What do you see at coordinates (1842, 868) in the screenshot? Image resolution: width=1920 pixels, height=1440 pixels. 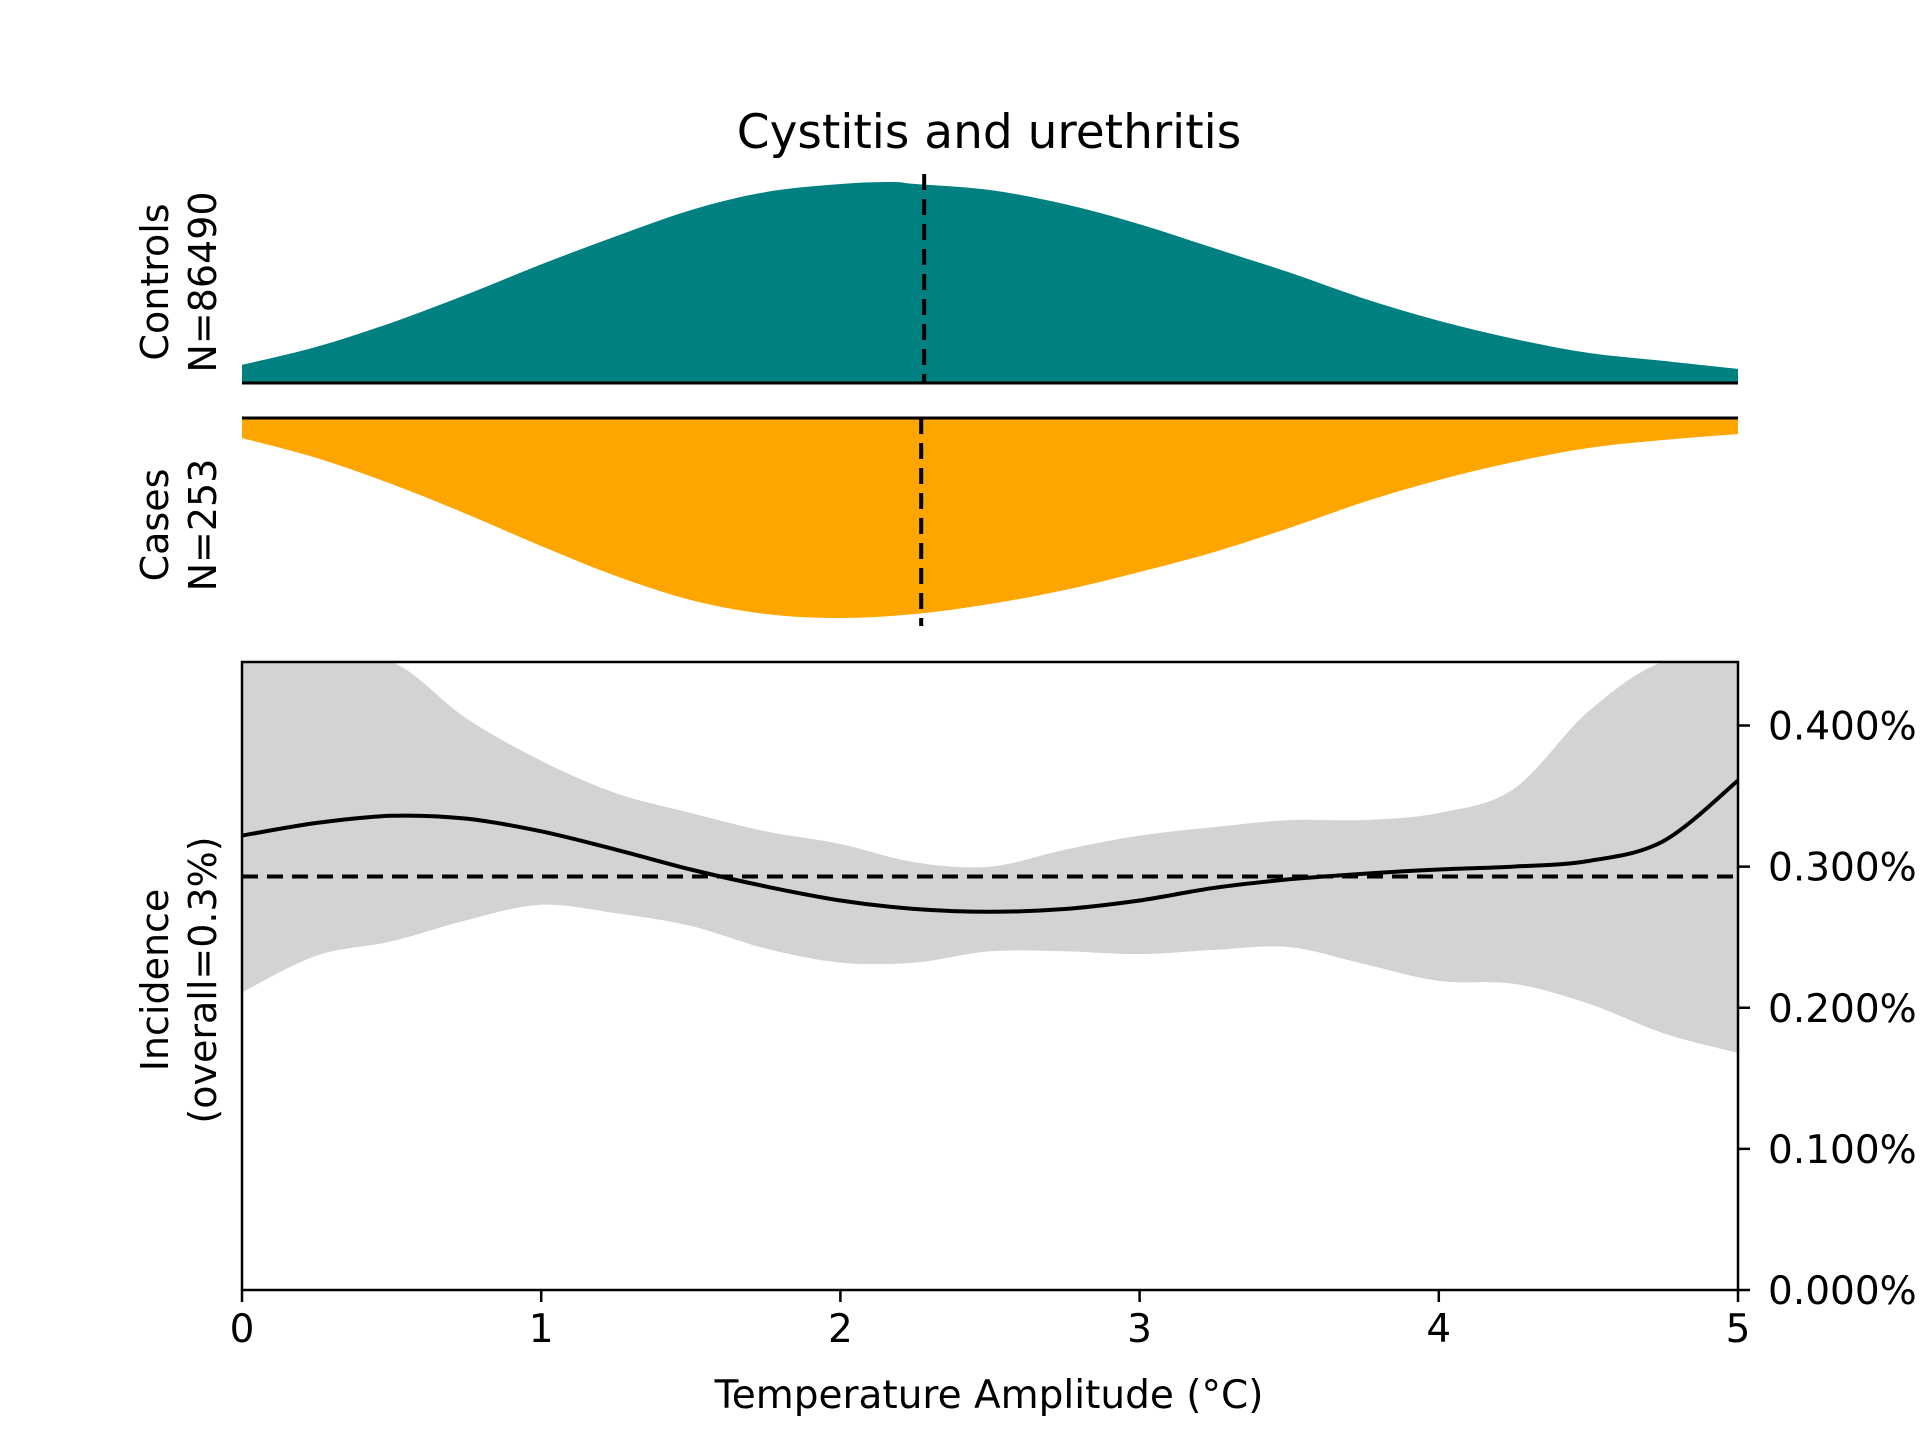 I see `y-tick-label: 0.300%` at bounding box center [1842, 868].